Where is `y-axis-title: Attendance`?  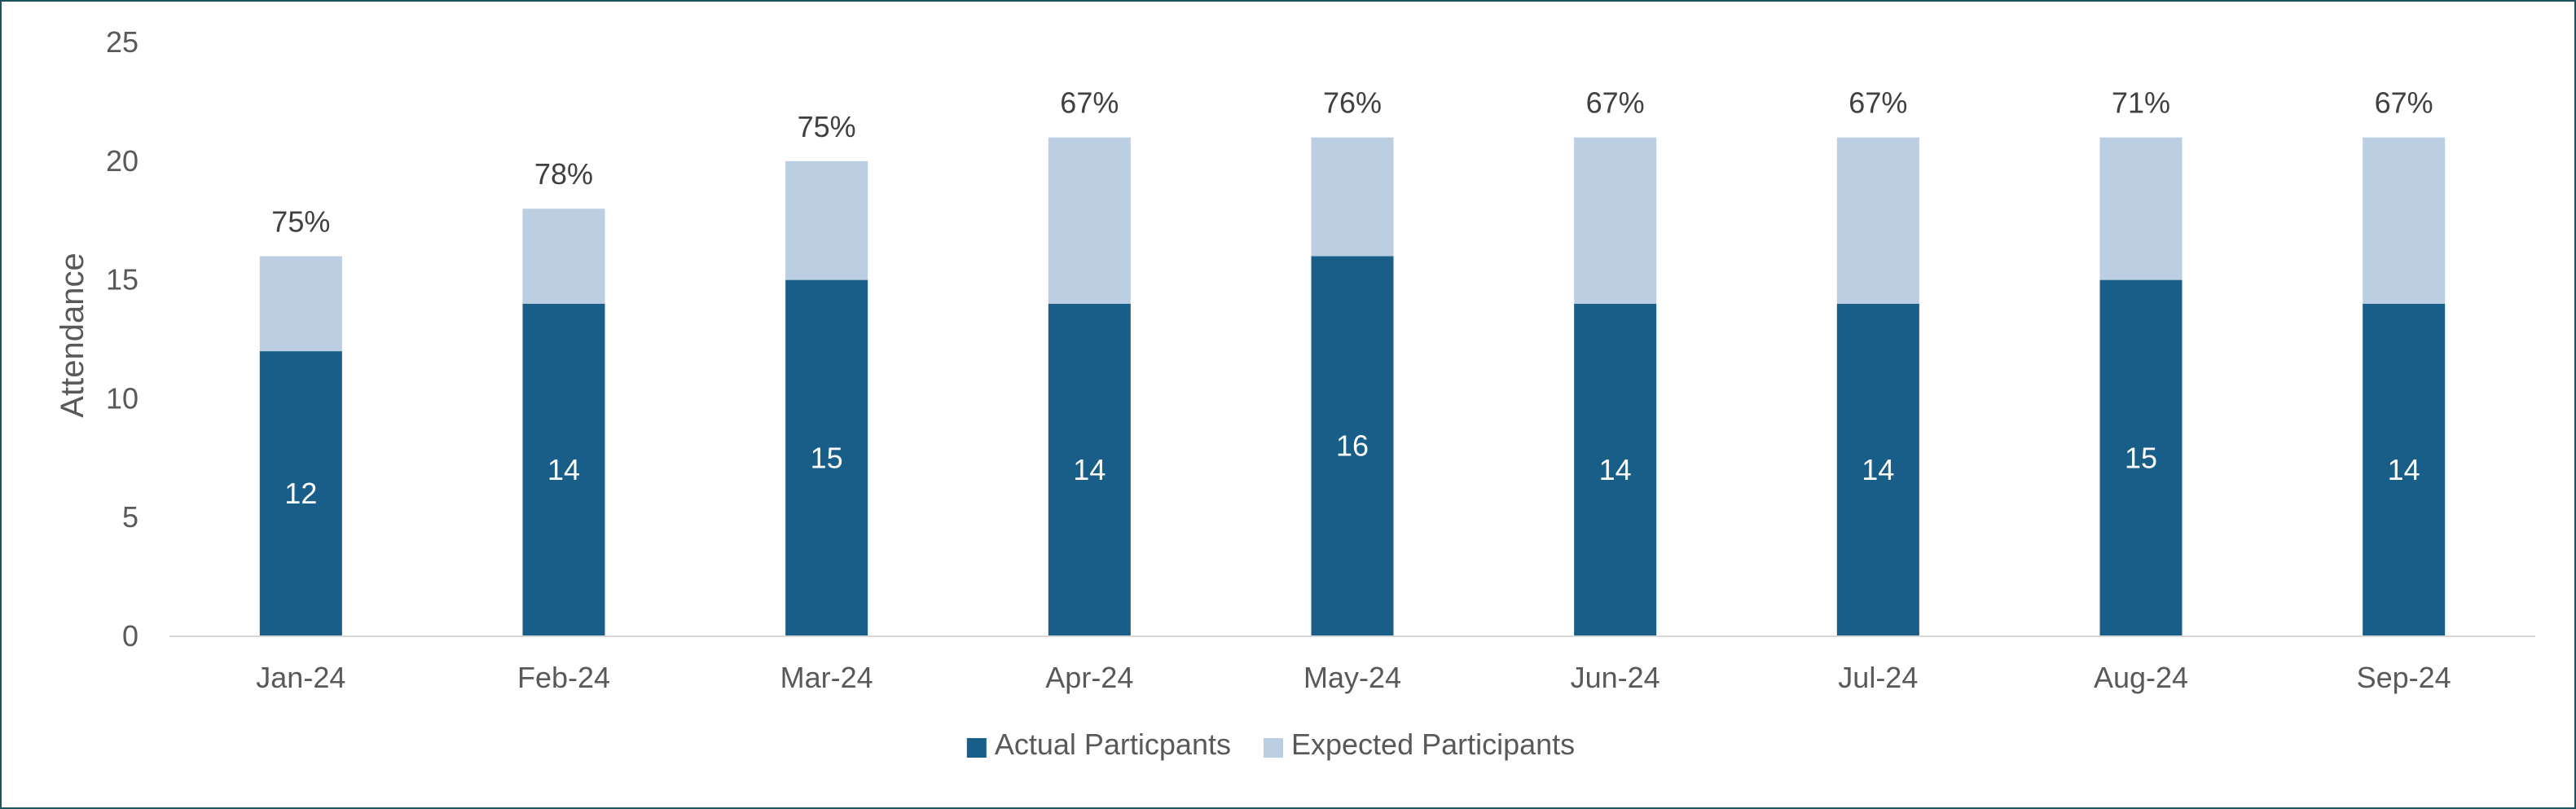 y-axis-title: Attendance is located at coordinates (72, 335).